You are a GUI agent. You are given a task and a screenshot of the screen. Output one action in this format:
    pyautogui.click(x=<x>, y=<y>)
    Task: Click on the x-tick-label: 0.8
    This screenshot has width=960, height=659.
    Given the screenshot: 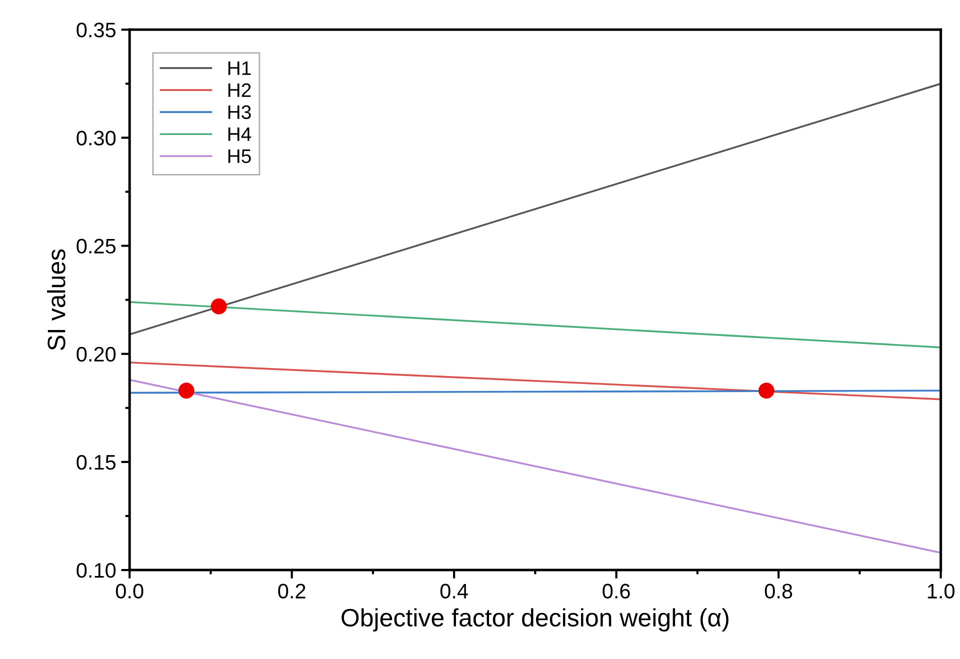 What is the action you would take?
    pyautogui.click(x=778, y=591)
    